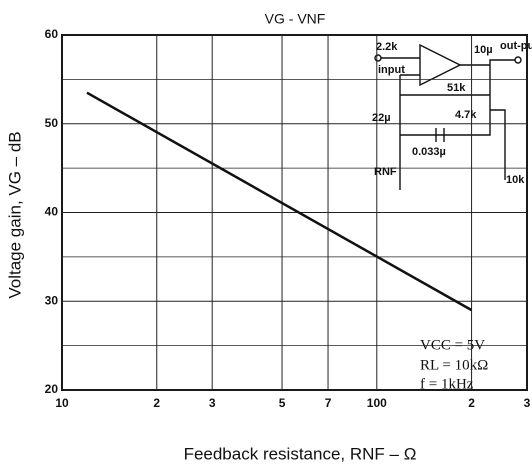  What do you see at coordinates (52, 389) in the screenshot?
I see `y-tick-label: 20` at bounding box center [52, 389].